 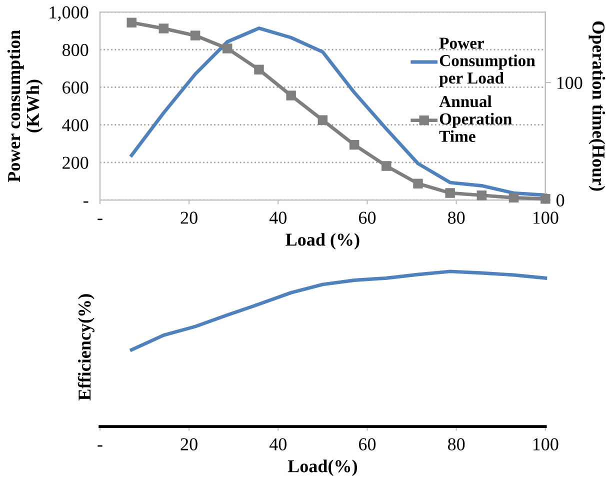 What do you see at coordinates (475, 118) in the screenshot?
I see `legend-label: Annual Operation Time` at bounding box center [475, 118].